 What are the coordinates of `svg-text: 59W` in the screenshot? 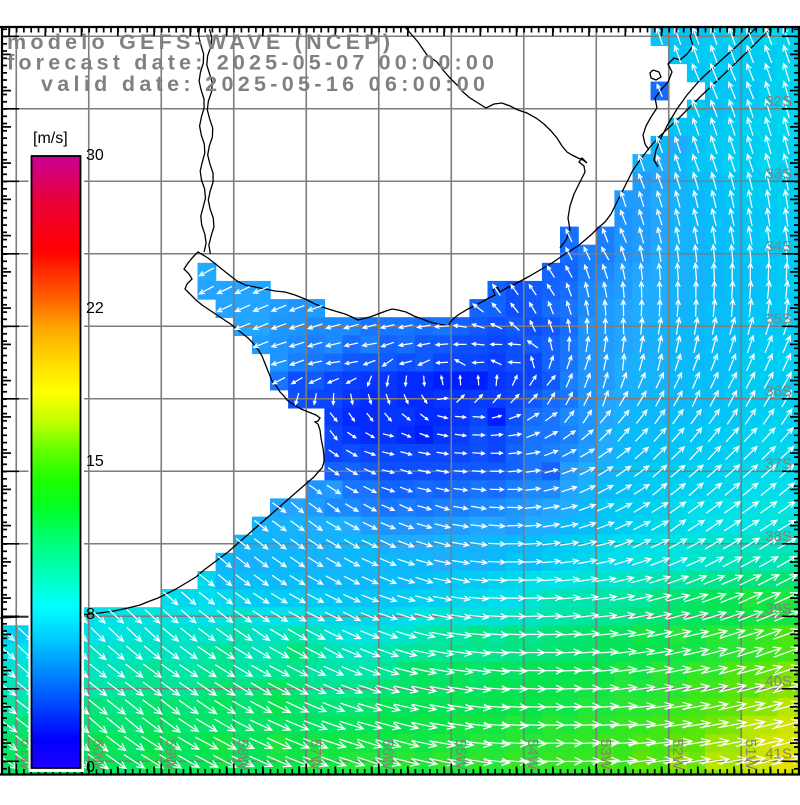 It's located at (170, 755).